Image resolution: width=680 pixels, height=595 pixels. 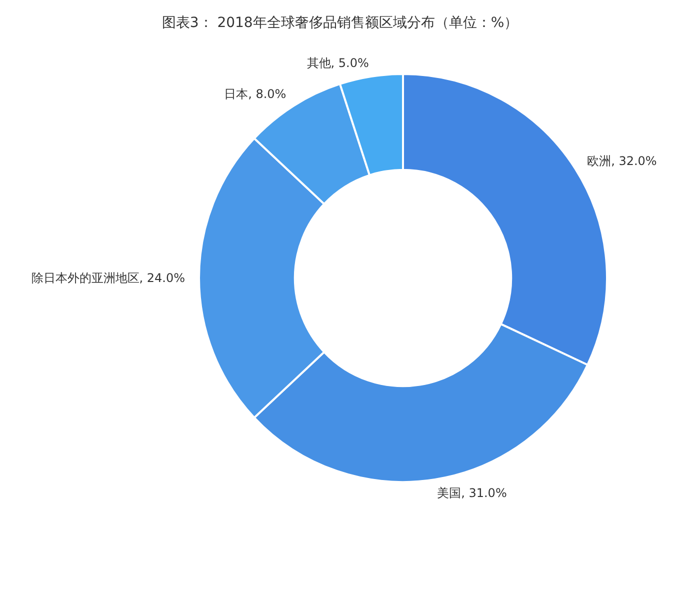 What do you see at coordinates (622, 161) in the screenshot?
I see `slice-label: 欧洲, 32.0%` at bounding box center [622, 161].